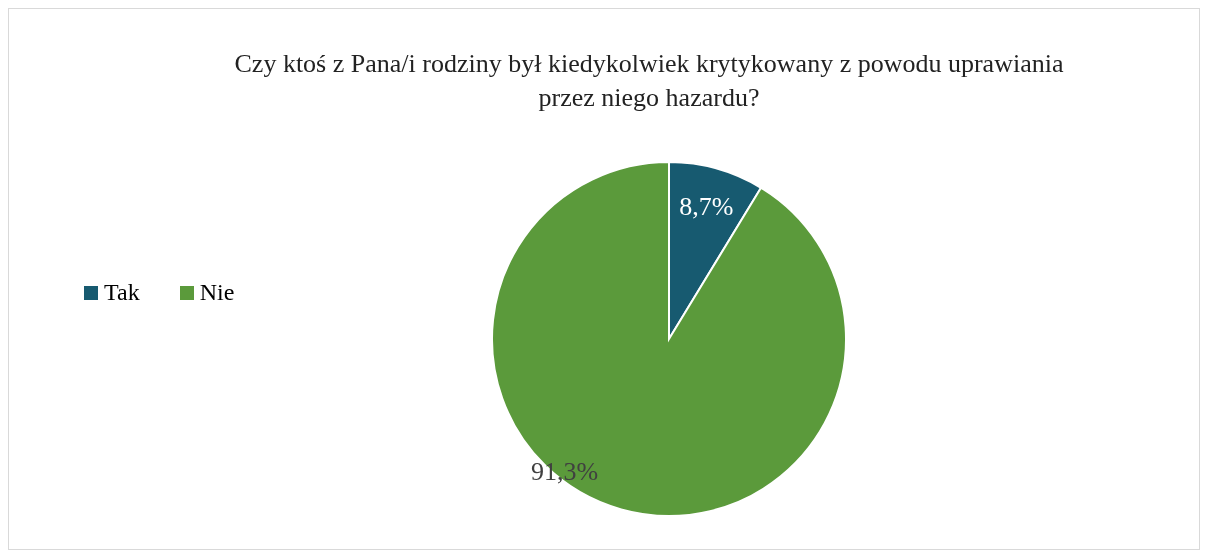  What do you see at coordinates (217, 292) in the screenshot?
I see `legend-label: Nie` at bounding box center [217, 292].